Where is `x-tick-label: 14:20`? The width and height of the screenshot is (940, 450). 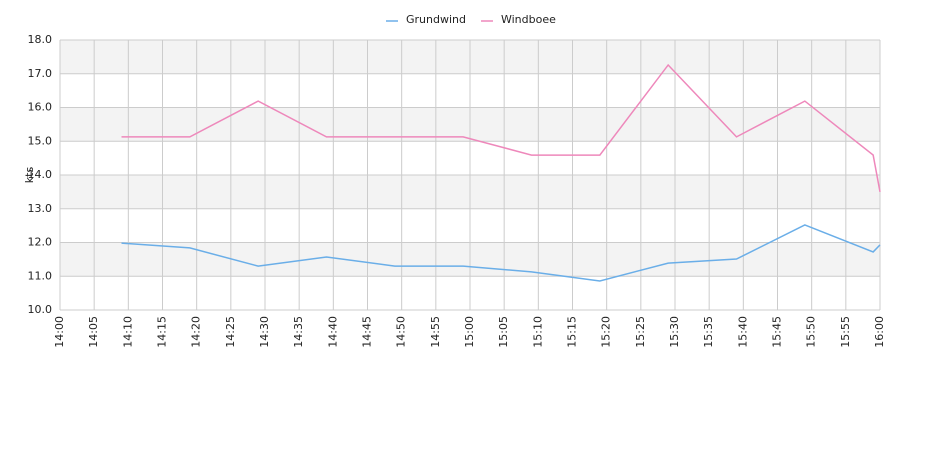 x-tick-label: 14:20 is located at coordinates (196, 332).